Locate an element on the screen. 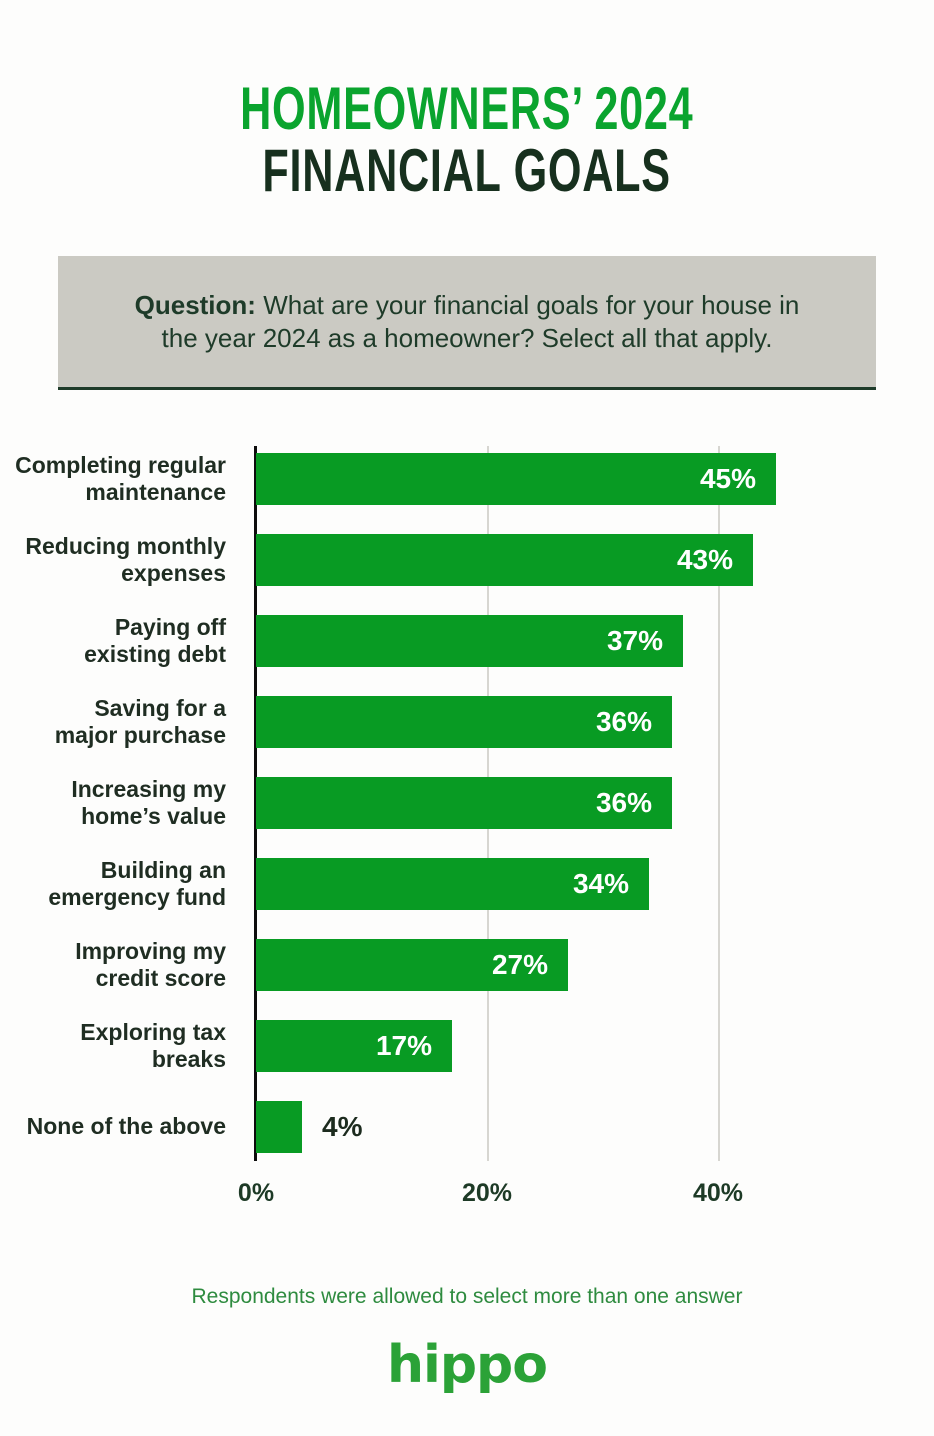 The width and height of the screenshot is (934, 1436). chart-row: Saving for a major purchase 36% is located at coordinates (467, 721).